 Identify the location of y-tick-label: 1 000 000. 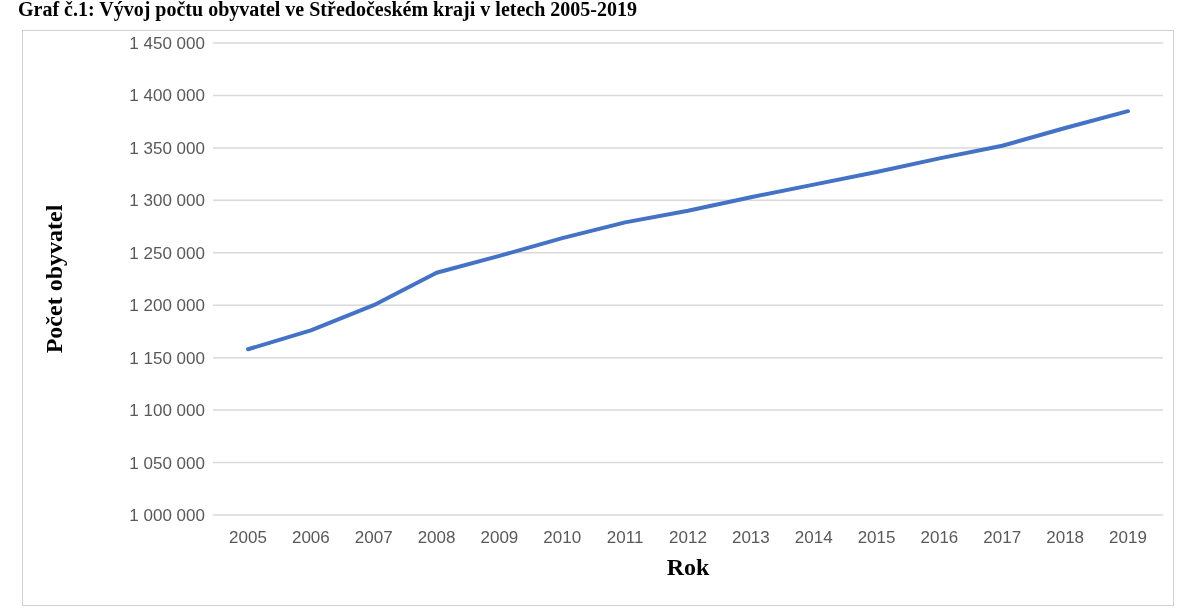
(167, 516).